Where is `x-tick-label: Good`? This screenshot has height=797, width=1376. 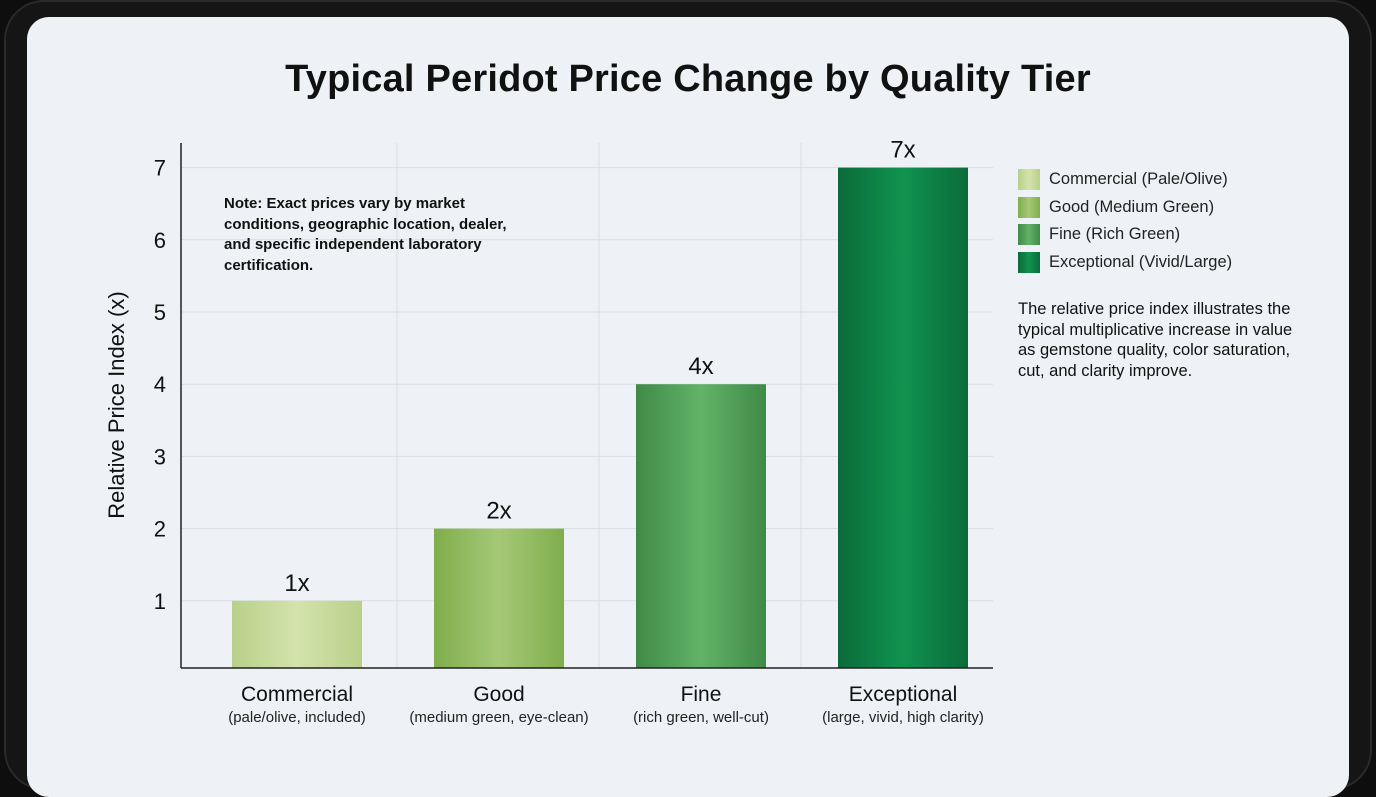 x-tick-label: Good is located at coordinates (498, 694).